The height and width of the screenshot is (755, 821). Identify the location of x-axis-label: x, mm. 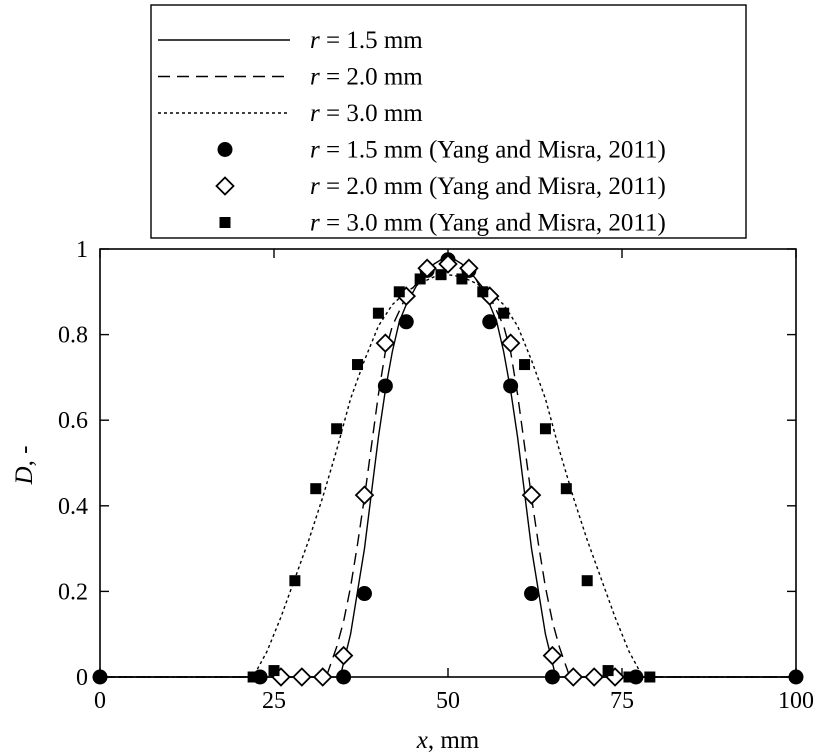
(448, 740).